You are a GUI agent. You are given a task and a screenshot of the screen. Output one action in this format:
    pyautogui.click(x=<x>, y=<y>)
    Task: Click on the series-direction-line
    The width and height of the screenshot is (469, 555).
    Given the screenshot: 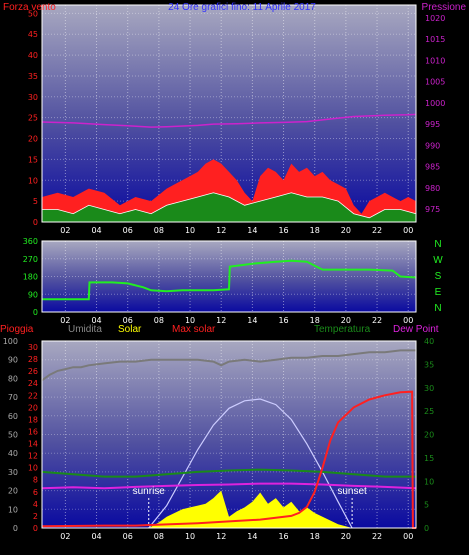 What is the action you would take?
    pyautogui.click(x=229, y=280)
    